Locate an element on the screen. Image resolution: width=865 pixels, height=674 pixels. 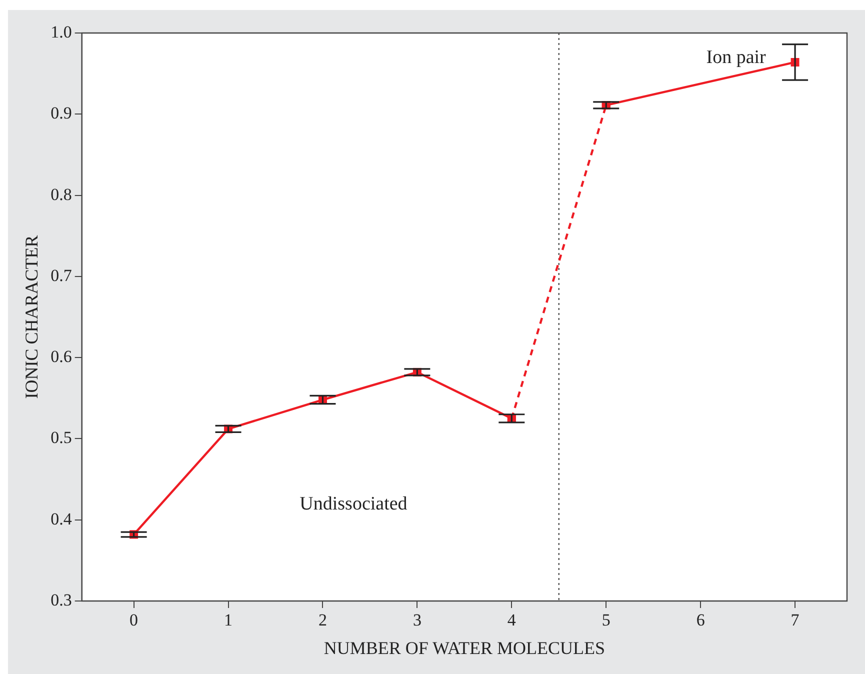
y-tick-label: 0.3 is located at coordinates (61, 600).